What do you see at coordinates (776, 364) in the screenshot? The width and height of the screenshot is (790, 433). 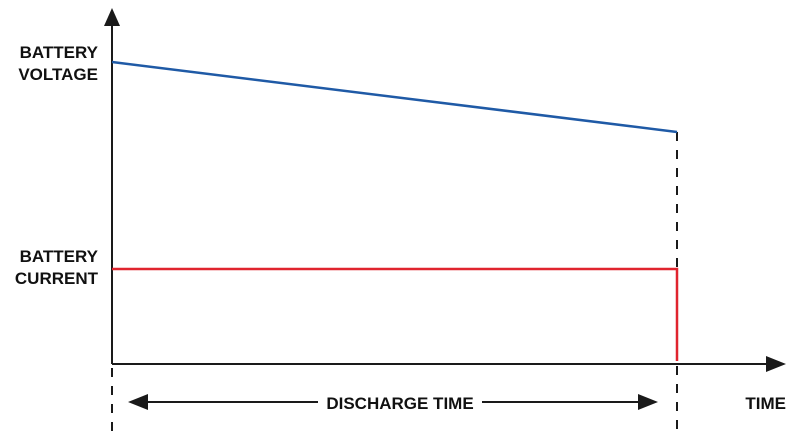 I see `x-axis-arrowhead` at bounding box center [776, 364].